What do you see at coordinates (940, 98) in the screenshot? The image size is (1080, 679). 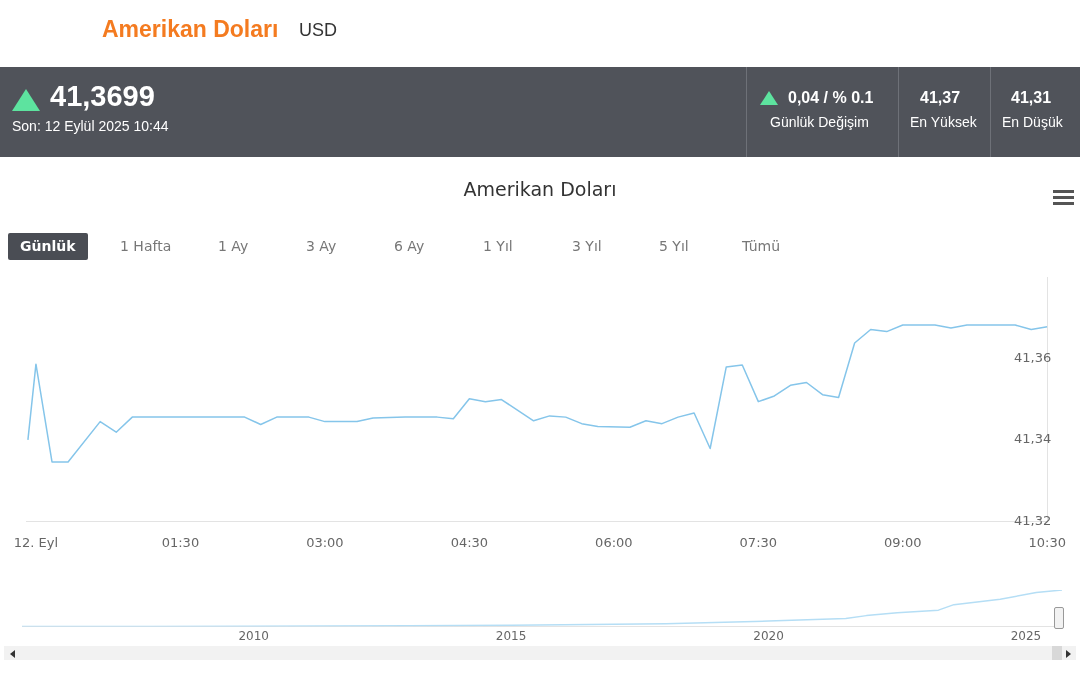 I see `text: 41,37` at bounding box center [940, 98].